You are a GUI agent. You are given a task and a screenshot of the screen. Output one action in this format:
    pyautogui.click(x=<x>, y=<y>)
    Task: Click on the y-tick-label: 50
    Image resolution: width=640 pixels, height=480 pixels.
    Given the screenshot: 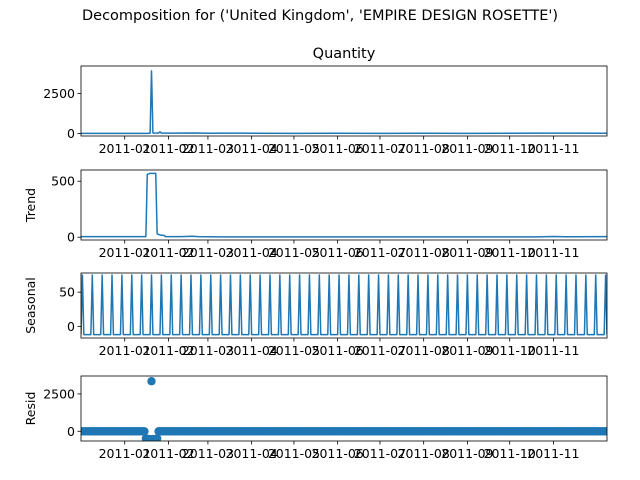 What is the action you would take?
    pyautogui.click(x=67, y=292)
    